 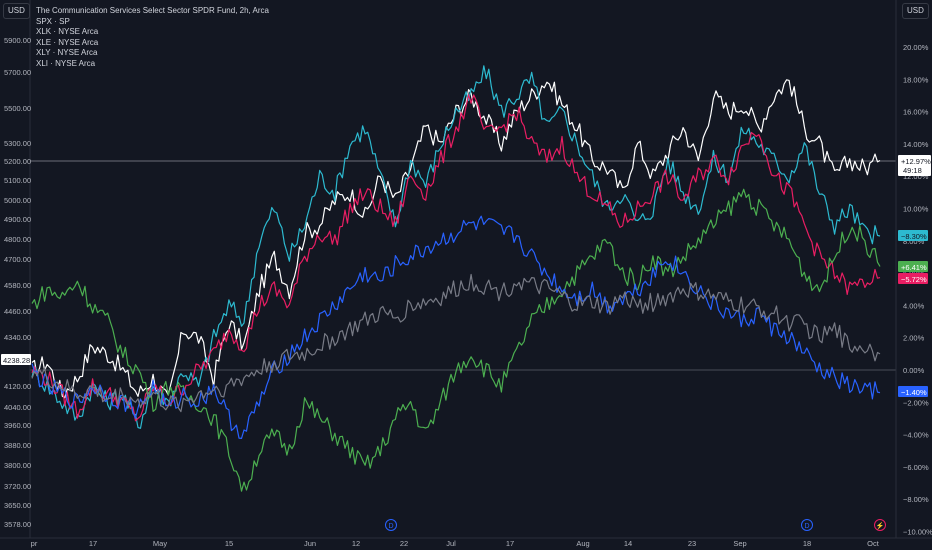 I want to click on left-price-label: 4238.28, so click(x=16, y=360).